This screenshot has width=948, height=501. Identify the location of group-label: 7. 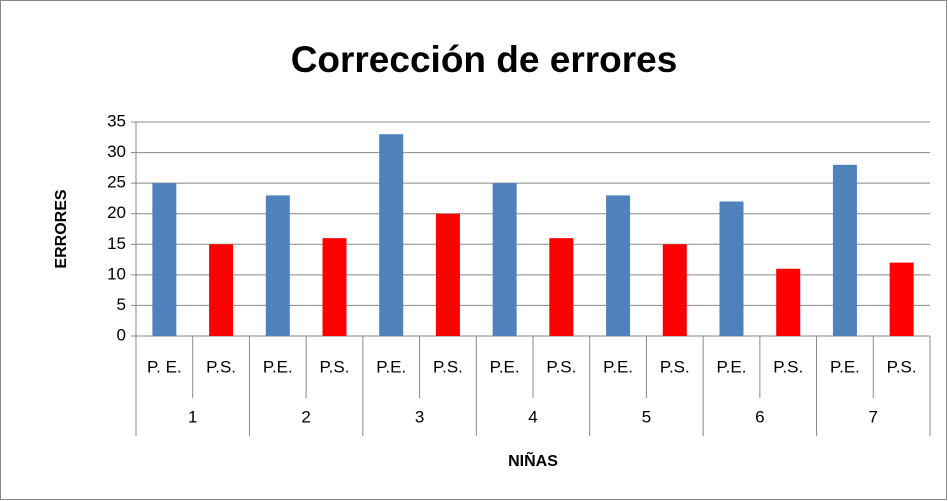
(873, 416).